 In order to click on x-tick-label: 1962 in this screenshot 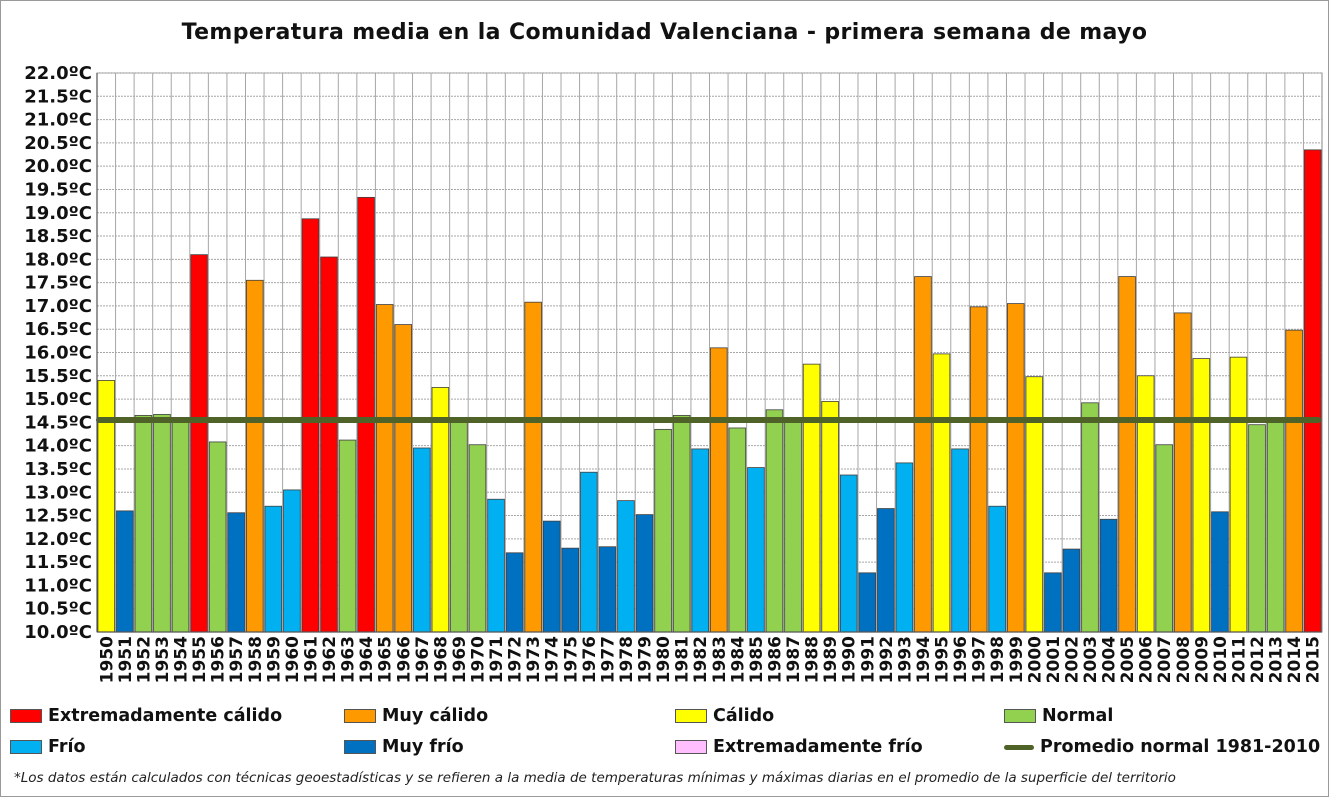, I will do `click(330, 659)`.